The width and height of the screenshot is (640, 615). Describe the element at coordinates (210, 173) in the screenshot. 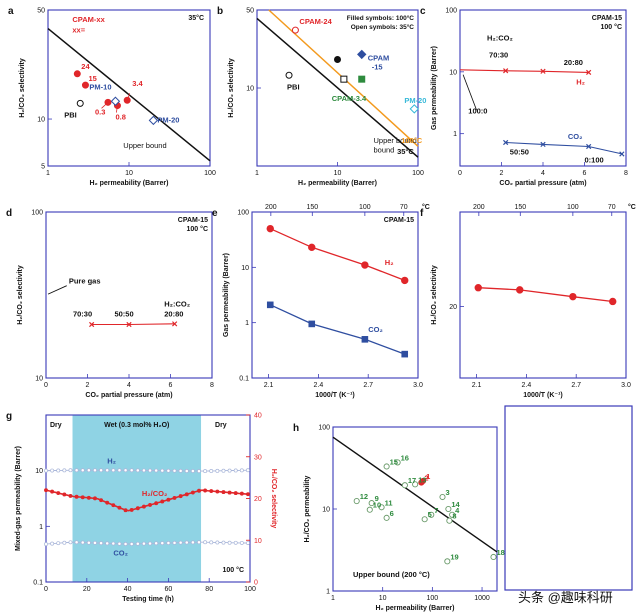

I see `x-tick-label-a: 100` at that location.